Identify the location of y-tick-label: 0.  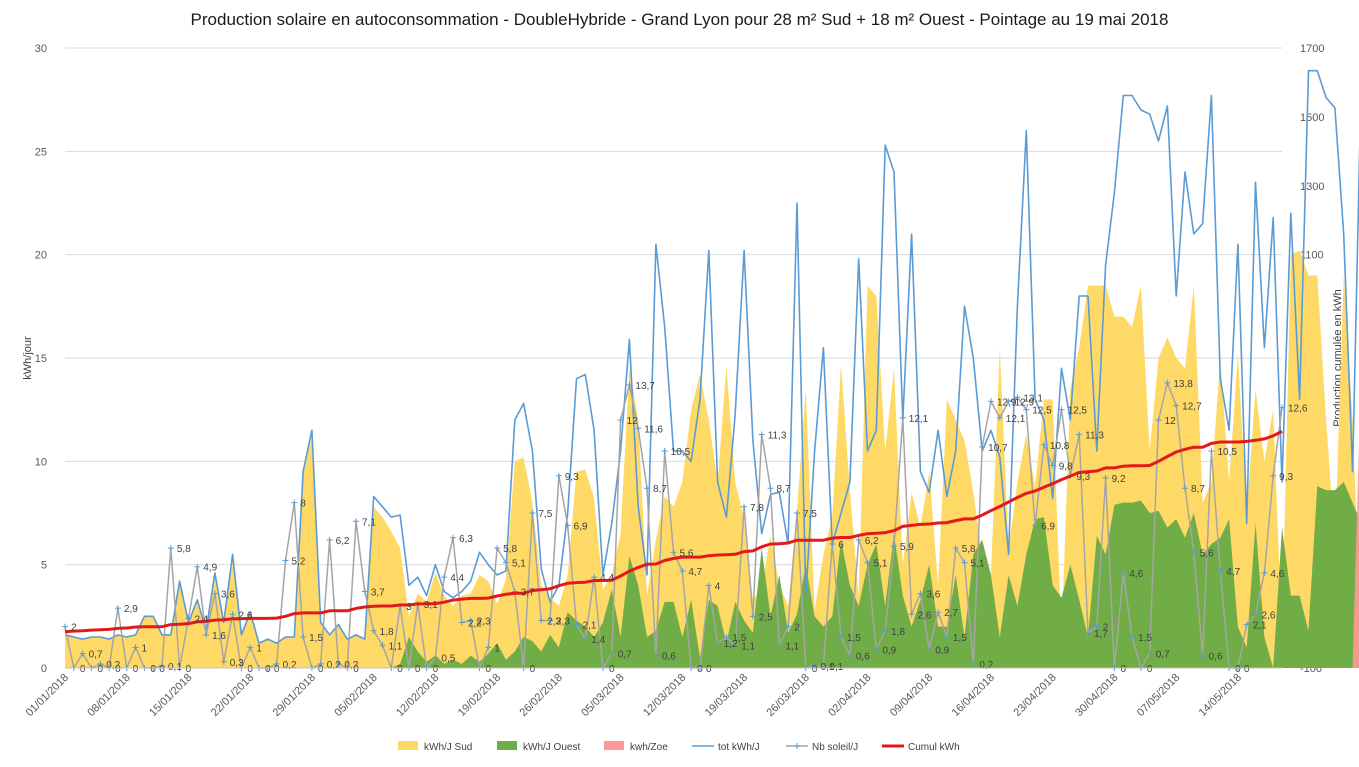
(44, 669).